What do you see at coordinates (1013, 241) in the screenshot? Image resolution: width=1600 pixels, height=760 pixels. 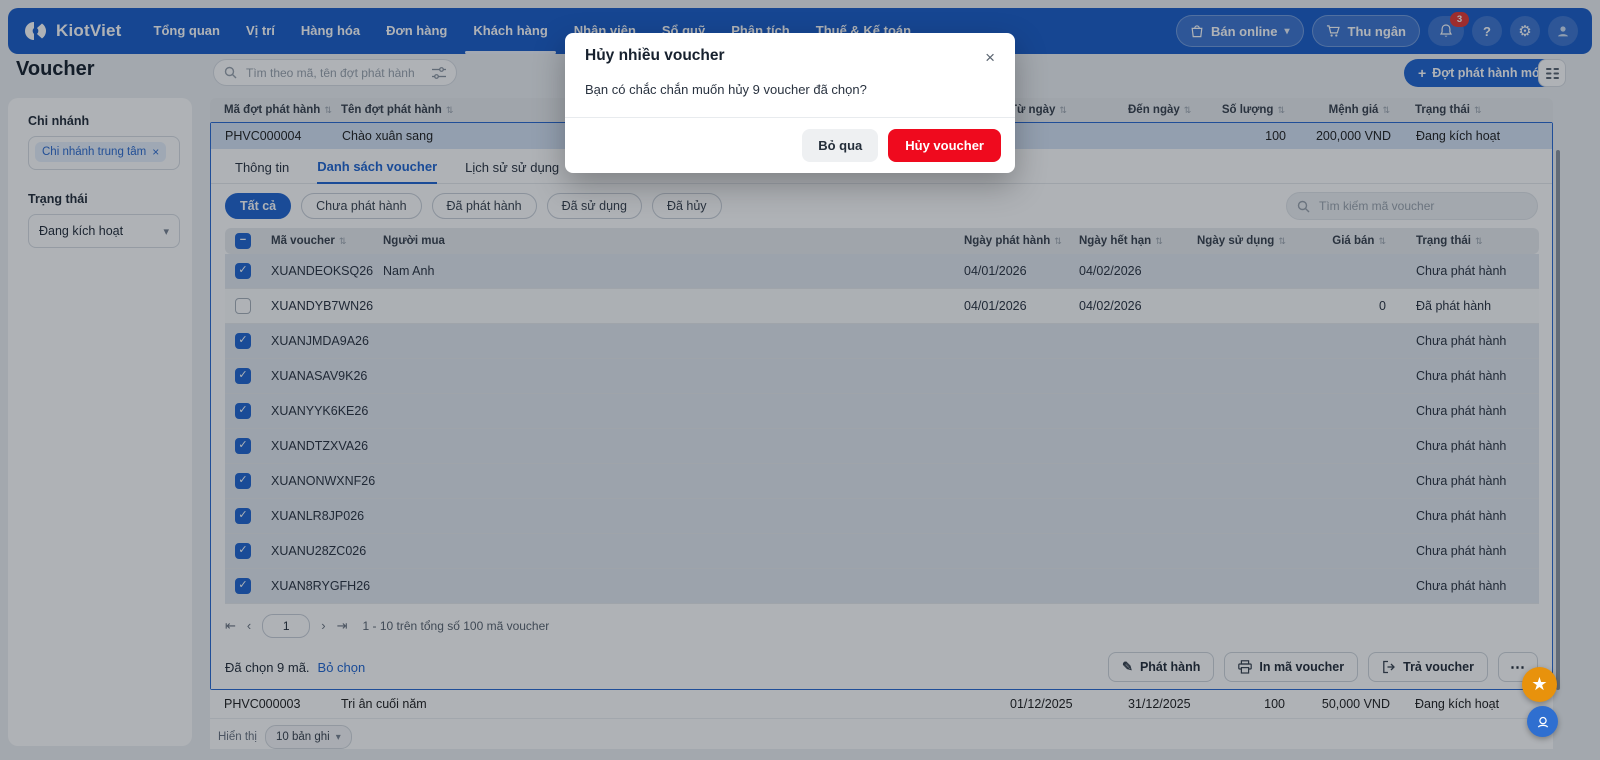 I see `voucher-header-cell: Ngày phát hành ⇅` at bounding box center [1013, 241].